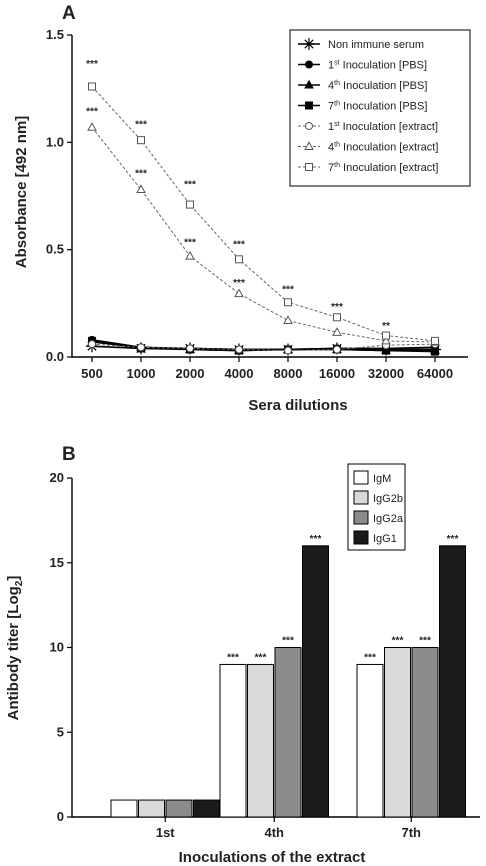  What do you see at coordinates (388, 519) in the screenshot?
I see `chart-b-legend-label: IgG2a` at bounding box center [388, 519].